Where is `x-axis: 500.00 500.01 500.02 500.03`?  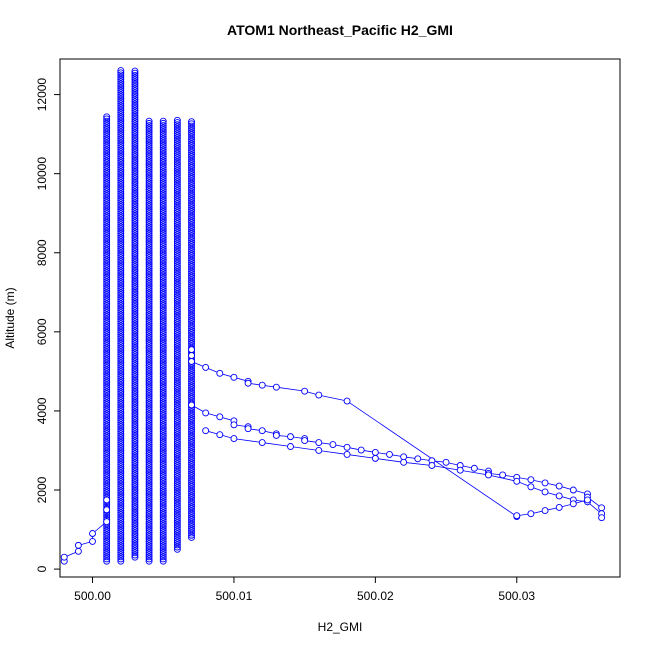 x-axis: 500.00 500.01 500.02 500.03 is located at coordinates (304, 590).